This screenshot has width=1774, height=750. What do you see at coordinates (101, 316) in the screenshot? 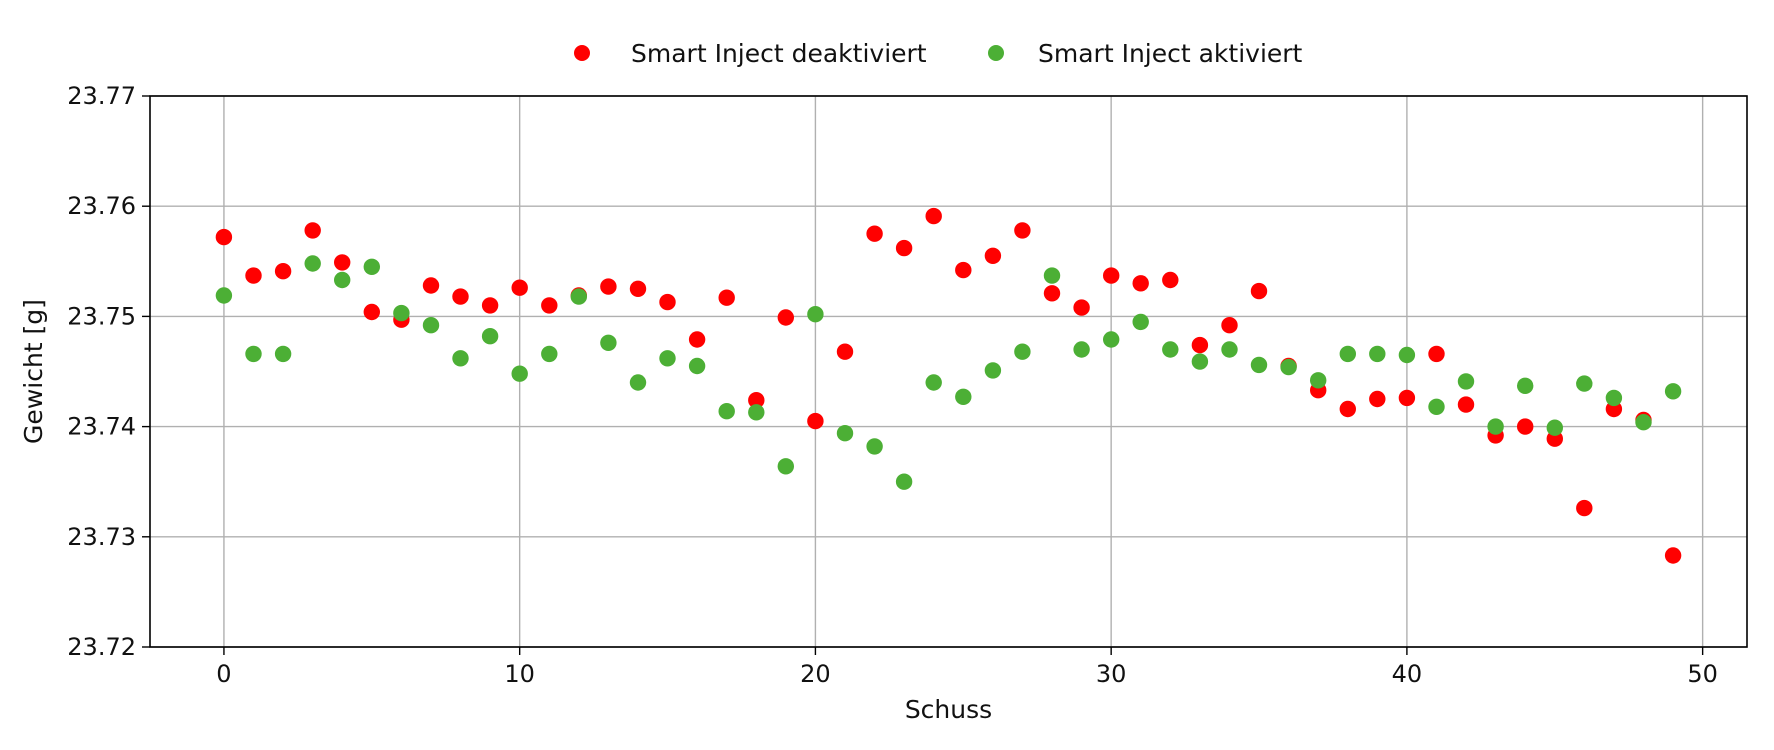
I see `y-tick-label: 23.75` at bounding box center [101, 316].